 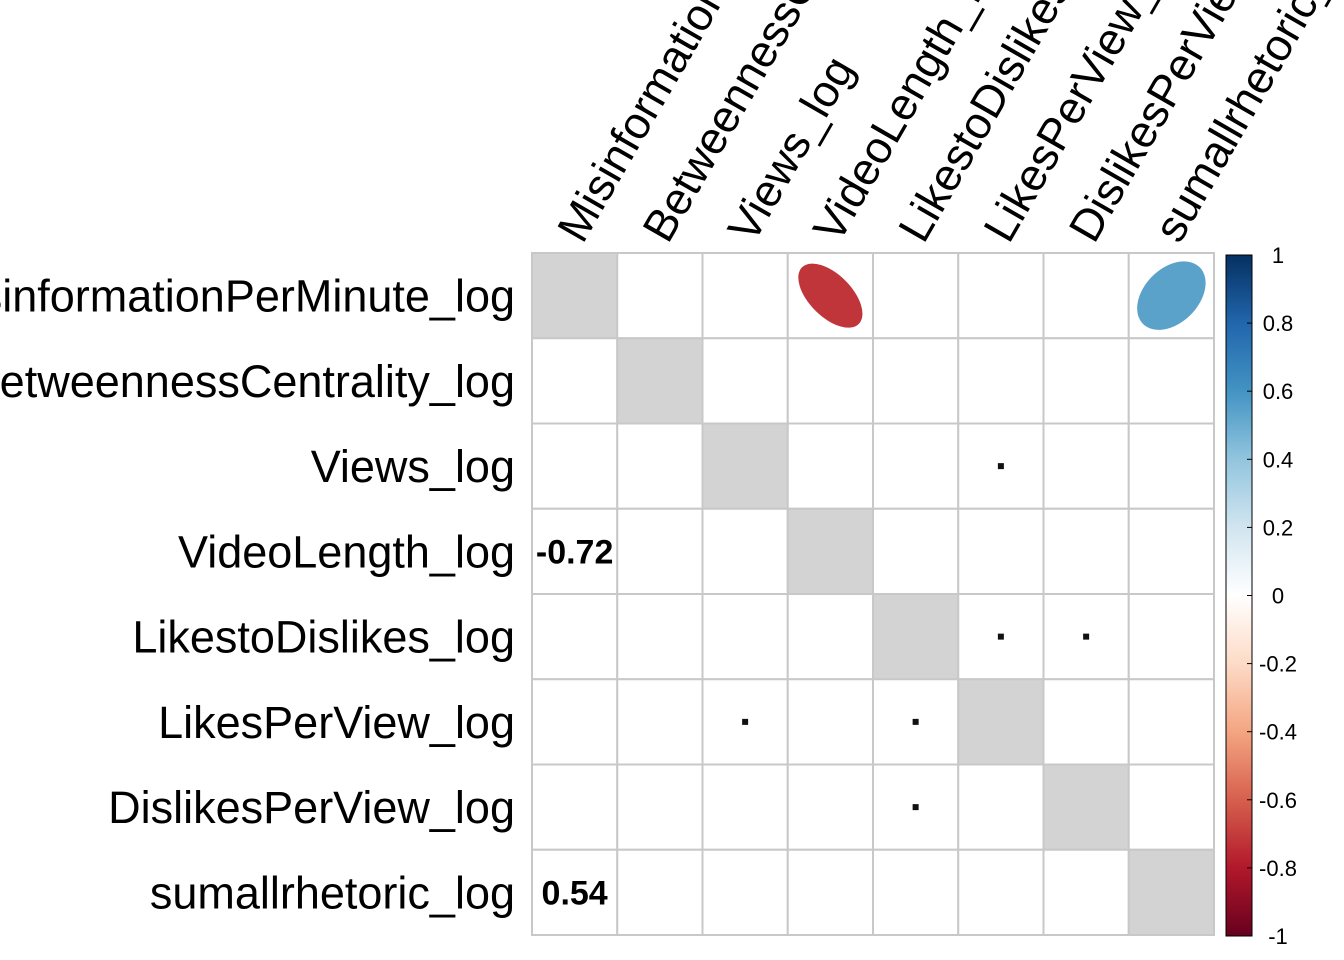 I want to click on legend-tick-label: 0.6, so click(x=1278, y=391).